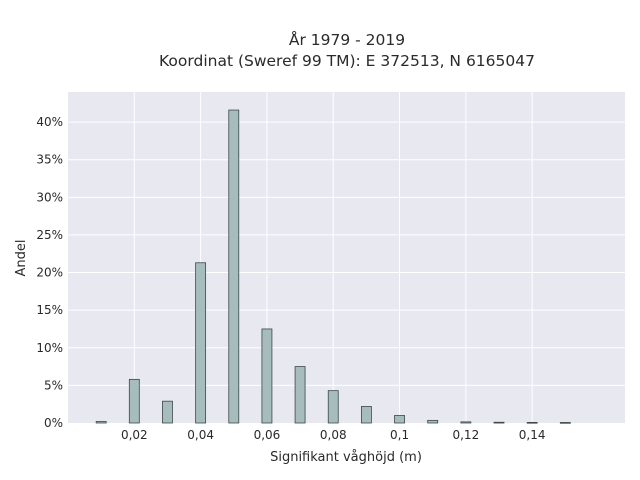  Describe the element at coordinates (399, 435) in the screenshot. I see `x-tick-label: 0,1` at that location.